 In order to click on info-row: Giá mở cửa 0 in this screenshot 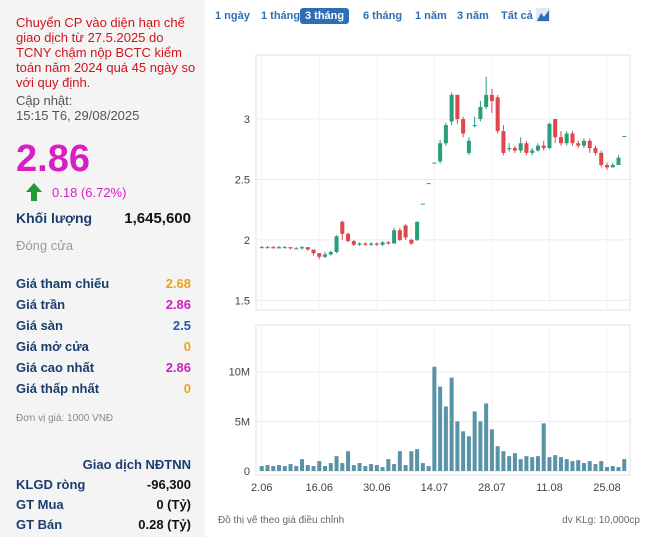, I will do `click(103, 346)`.